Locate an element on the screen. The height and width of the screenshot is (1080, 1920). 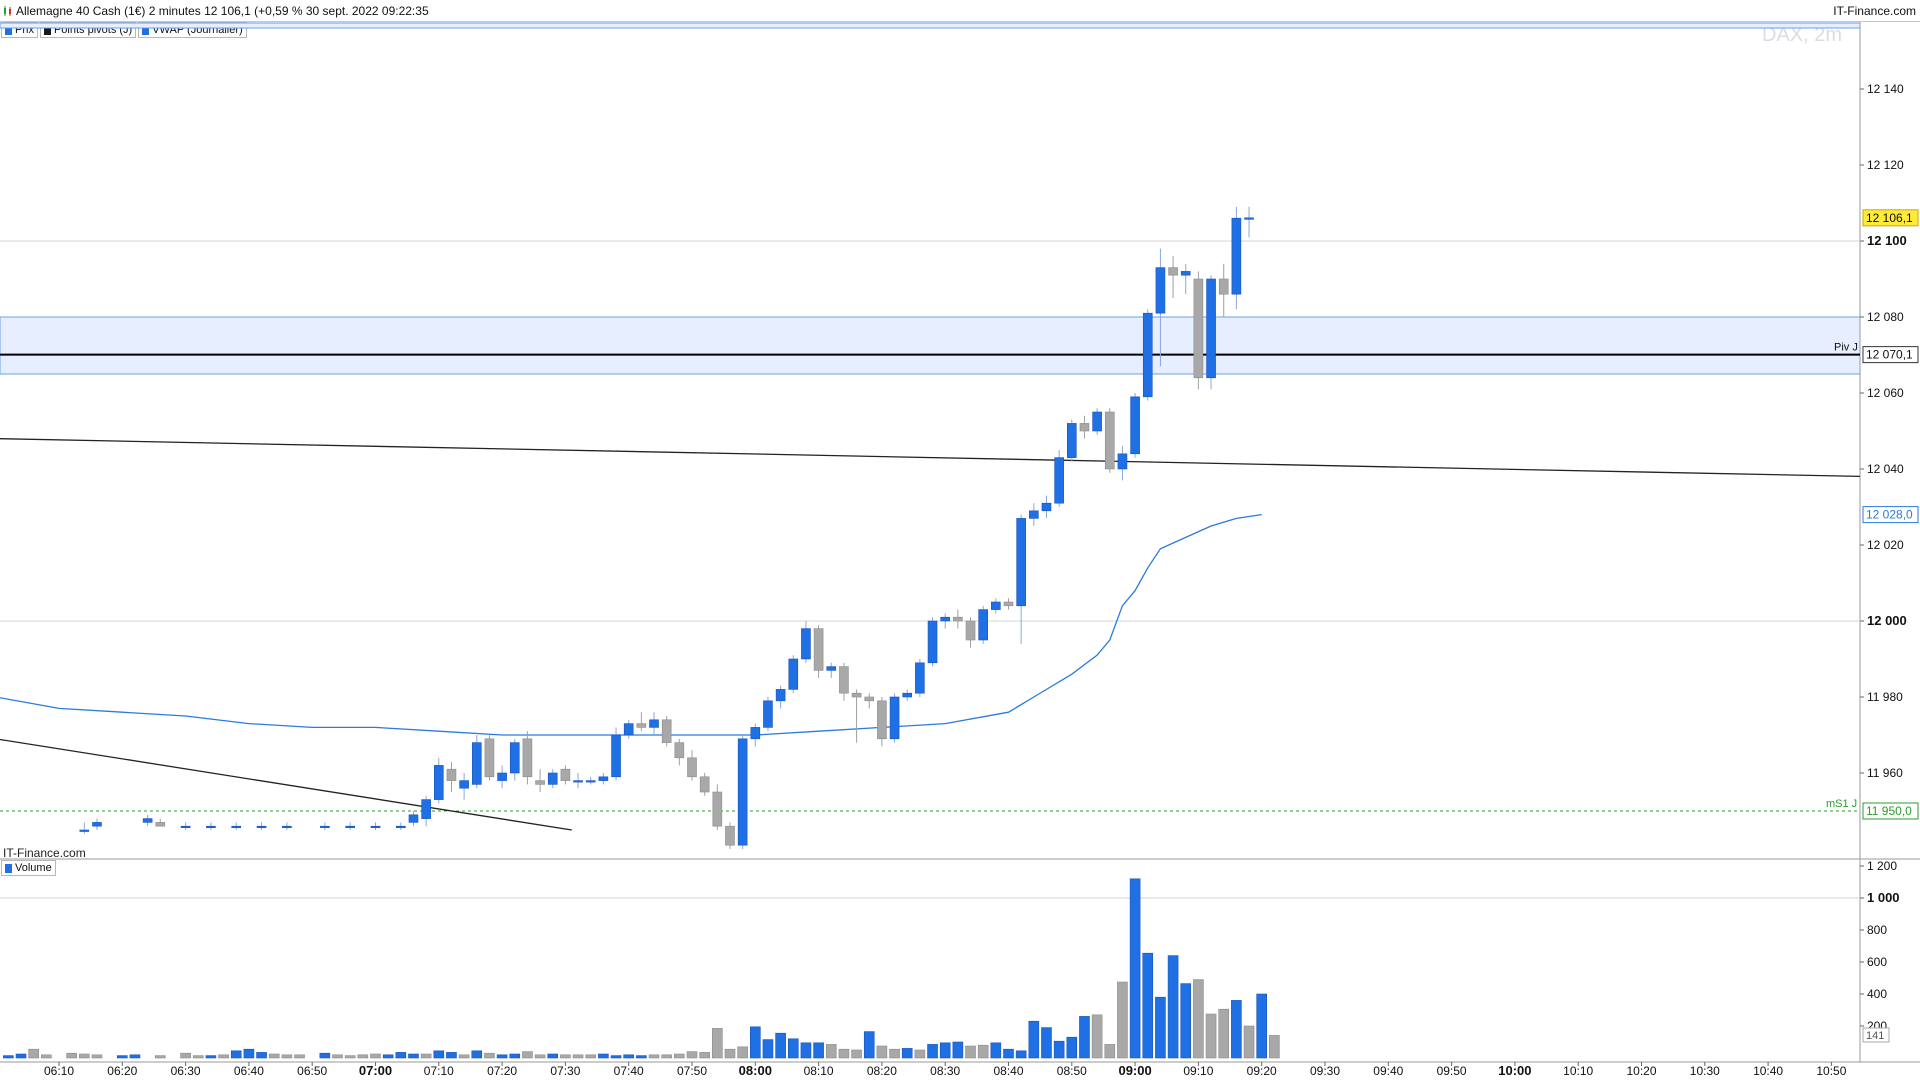
volume-y-tick-label: 400 is located at coordinates (1877, 994).